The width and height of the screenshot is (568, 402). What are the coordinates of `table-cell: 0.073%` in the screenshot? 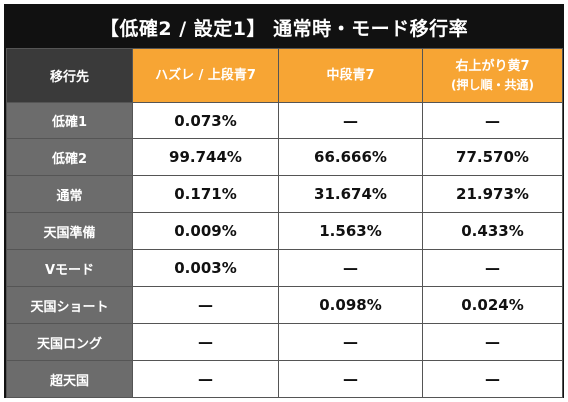 It's located at (205, 120).